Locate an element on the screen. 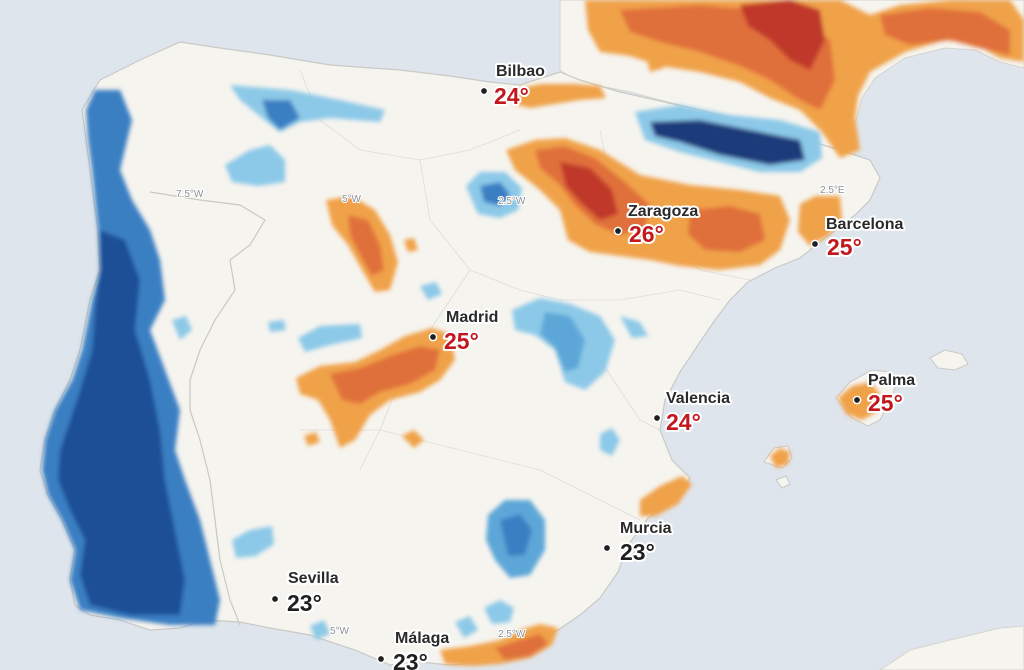 The image size is (1024, 670). island-formentera is located at coordinates (783, 482).